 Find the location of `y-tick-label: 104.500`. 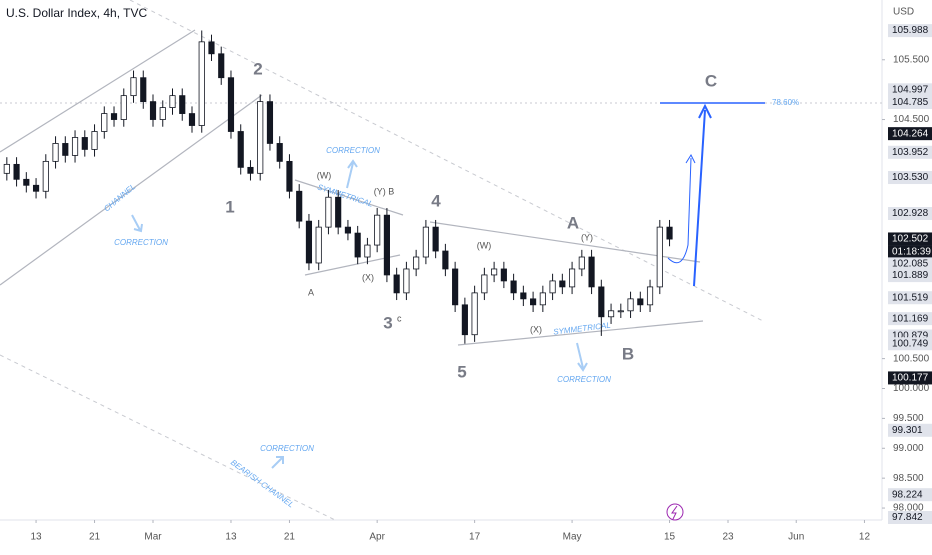

y-tick-label: 104.500 is located at coordinates (911, 119).